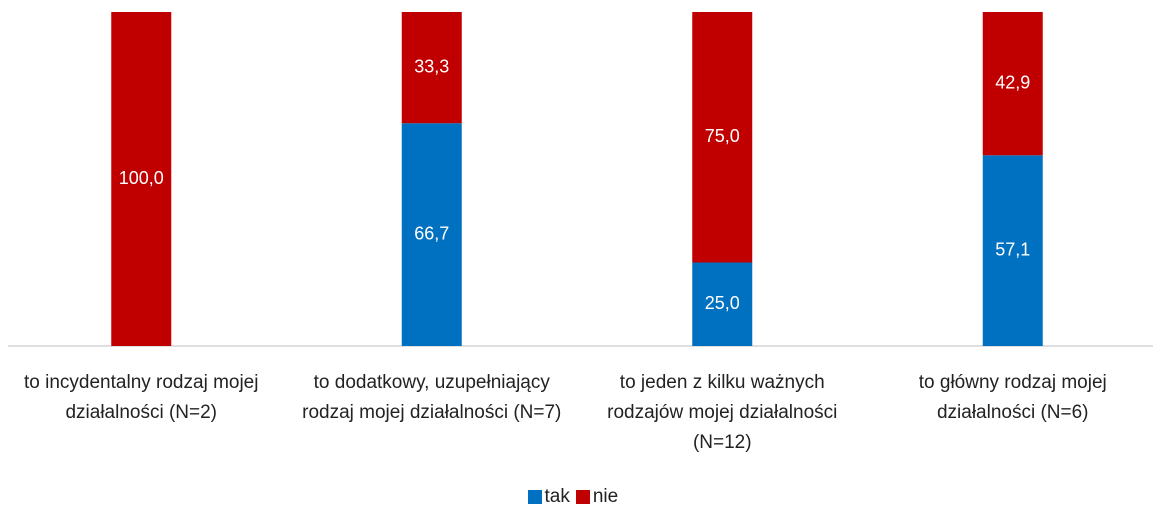 The height and width of the screenshot is (514, 1153). I want to click on data-label: 100,0, so click(141, 178).